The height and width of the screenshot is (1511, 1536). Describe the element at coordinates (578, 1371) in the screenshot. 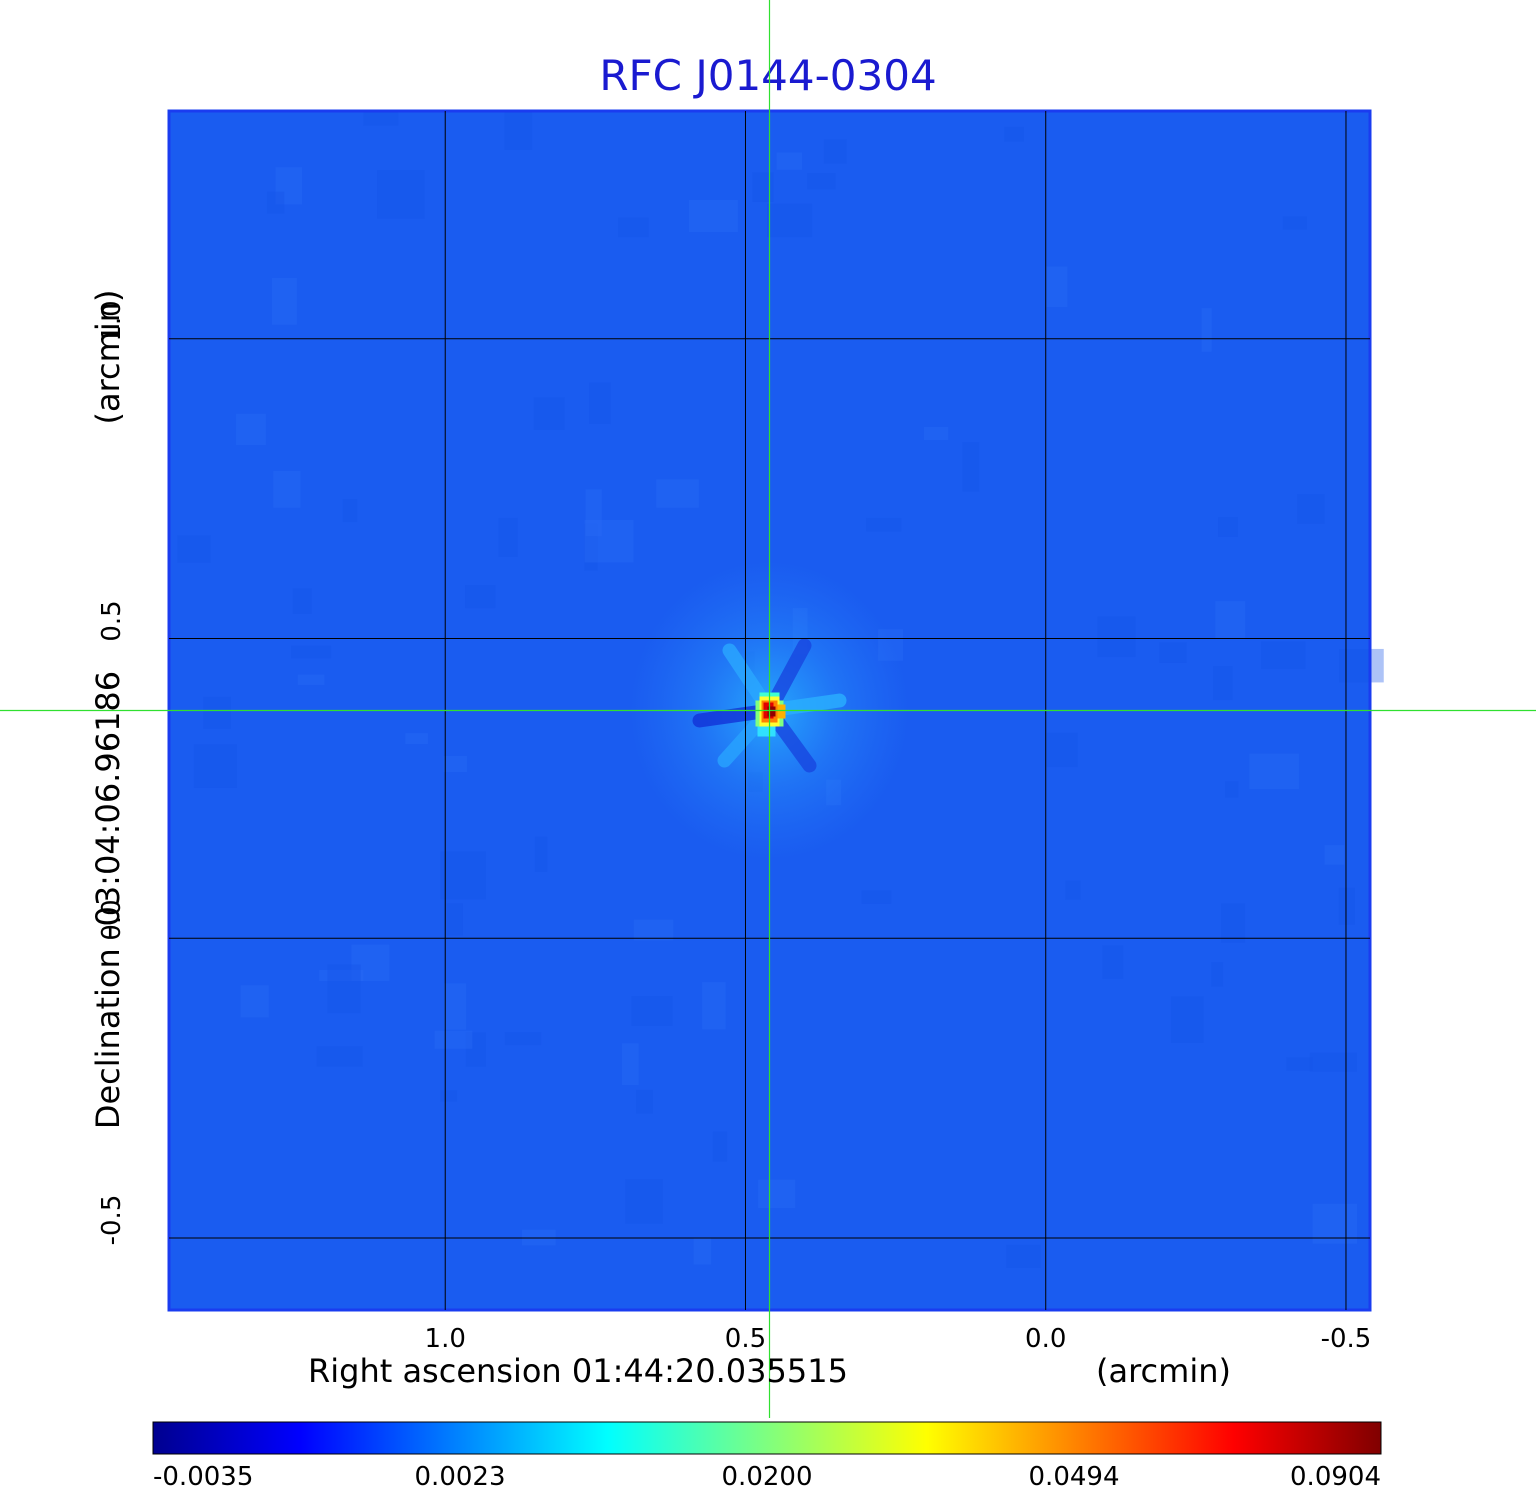

I see `x-axis-label: Right ascension 01:44:20.035515` at that location.